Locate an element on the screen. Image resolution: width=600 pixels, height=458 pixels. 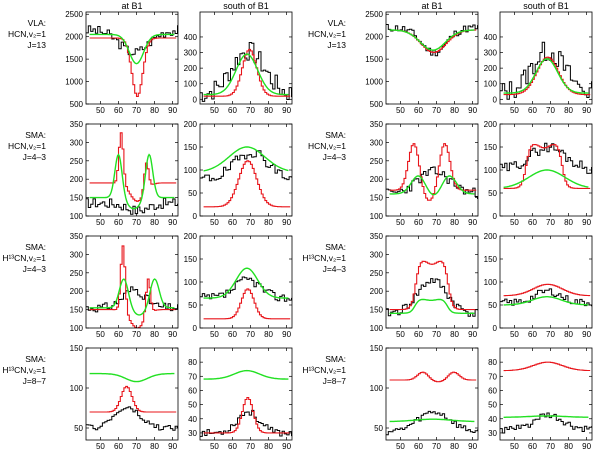
y-tick-label: 500 is located at coordinates (377, 104).